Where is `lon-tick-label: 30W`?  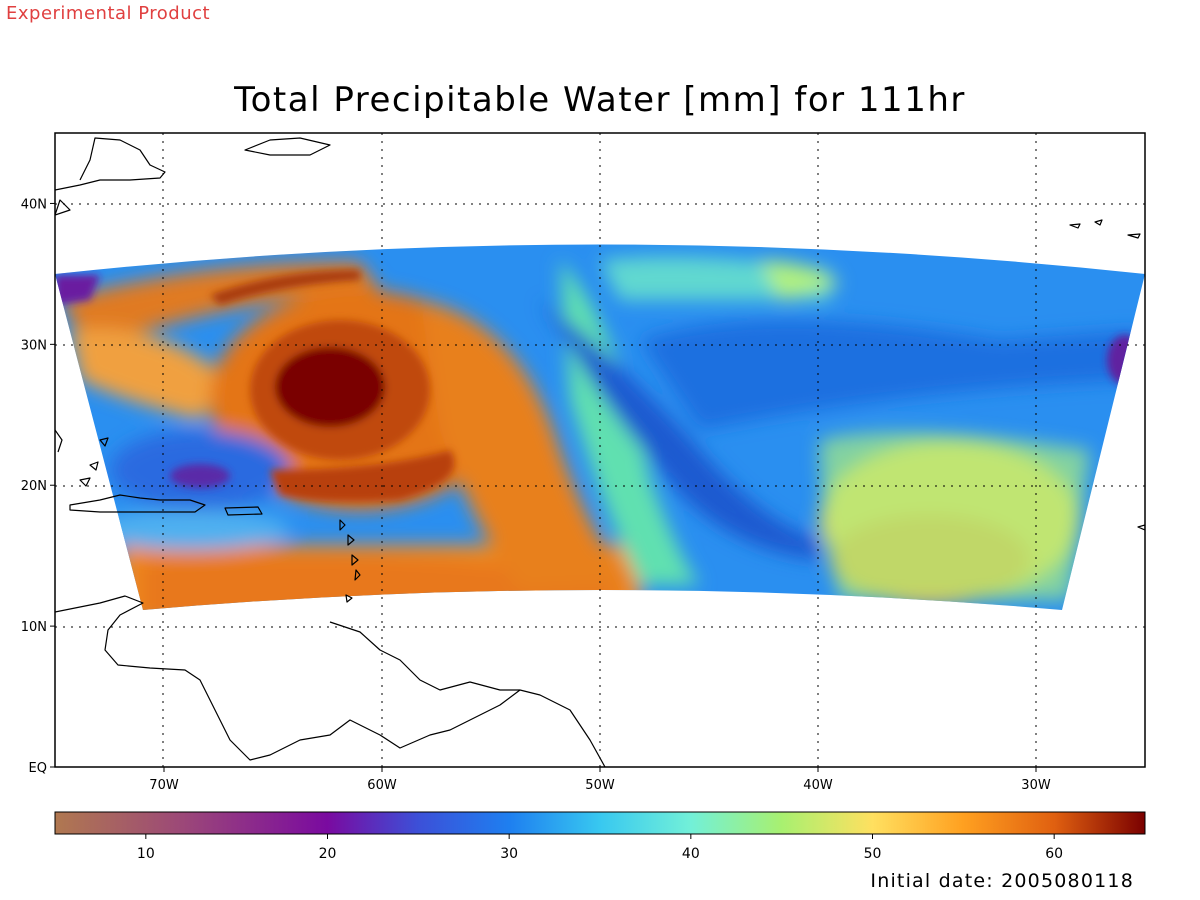 lon-tick-label: 30W is located at coordinates (1036, 785).